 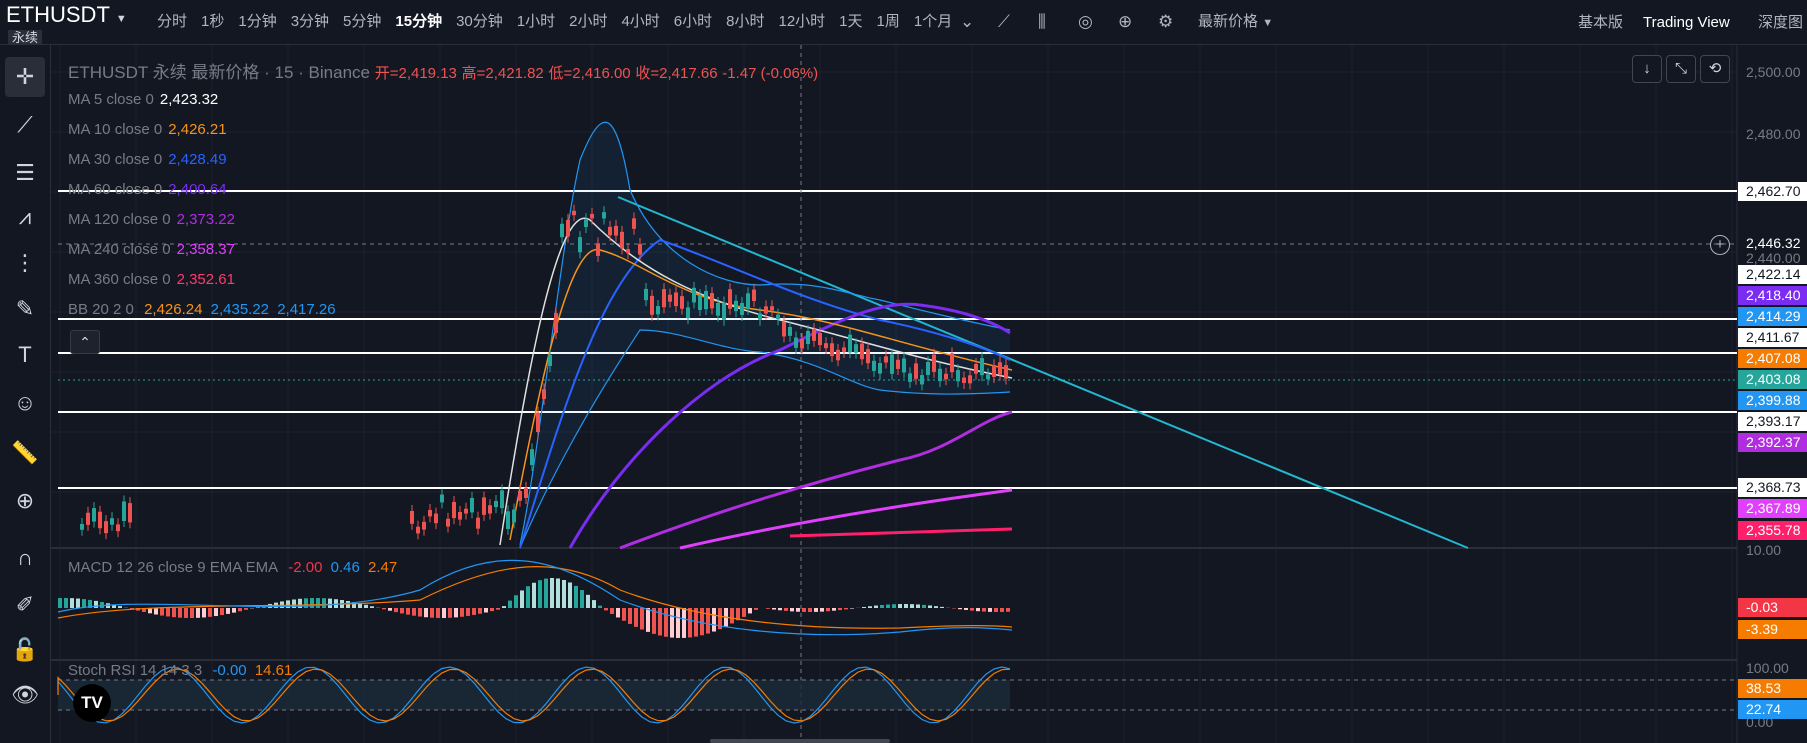 What do you see at coordinates (851, 21) in the screenshot?
I see `timeframe-tab: 1天` at bounding box center [851, 21].